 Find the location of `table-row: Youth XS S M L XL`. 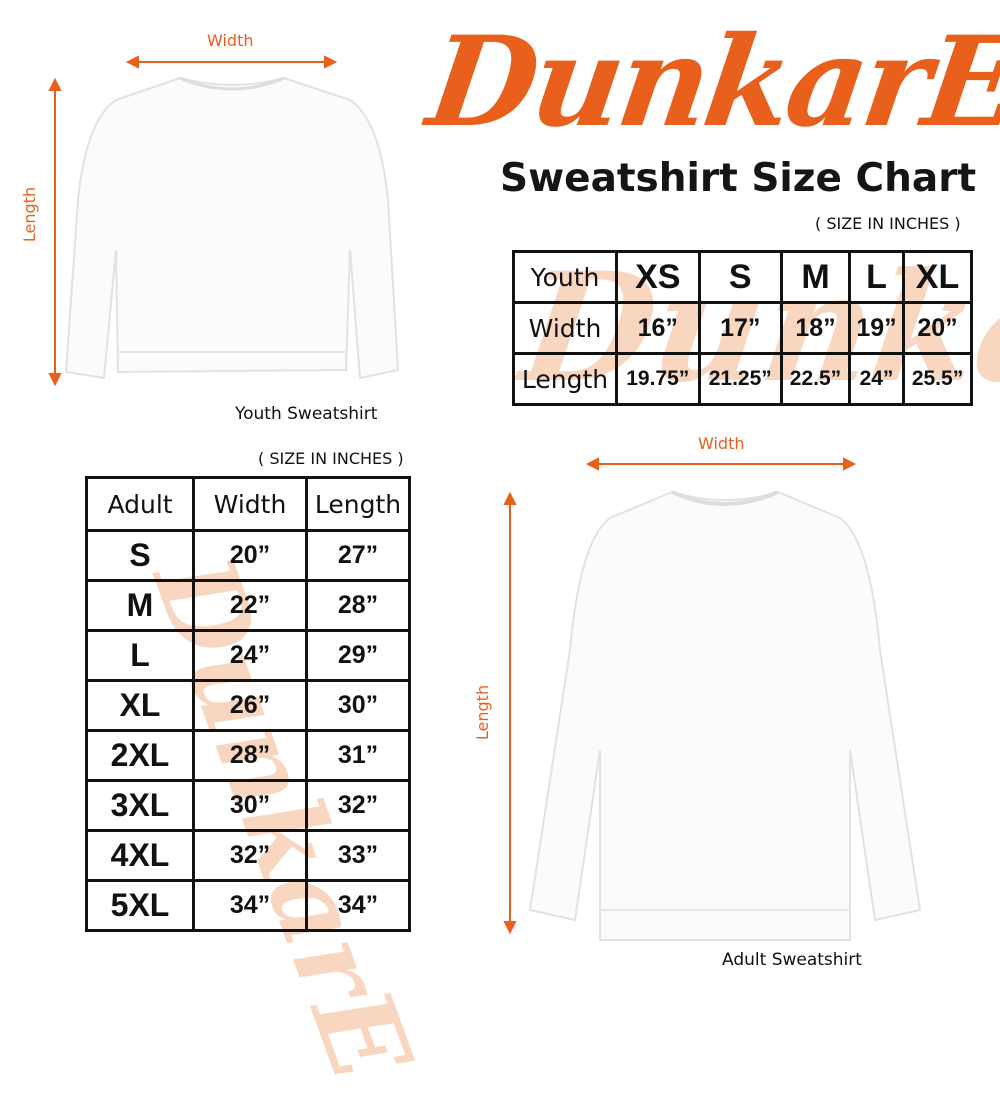

table-row: Youth XS S M L XL is located at coordinates (742, 277).